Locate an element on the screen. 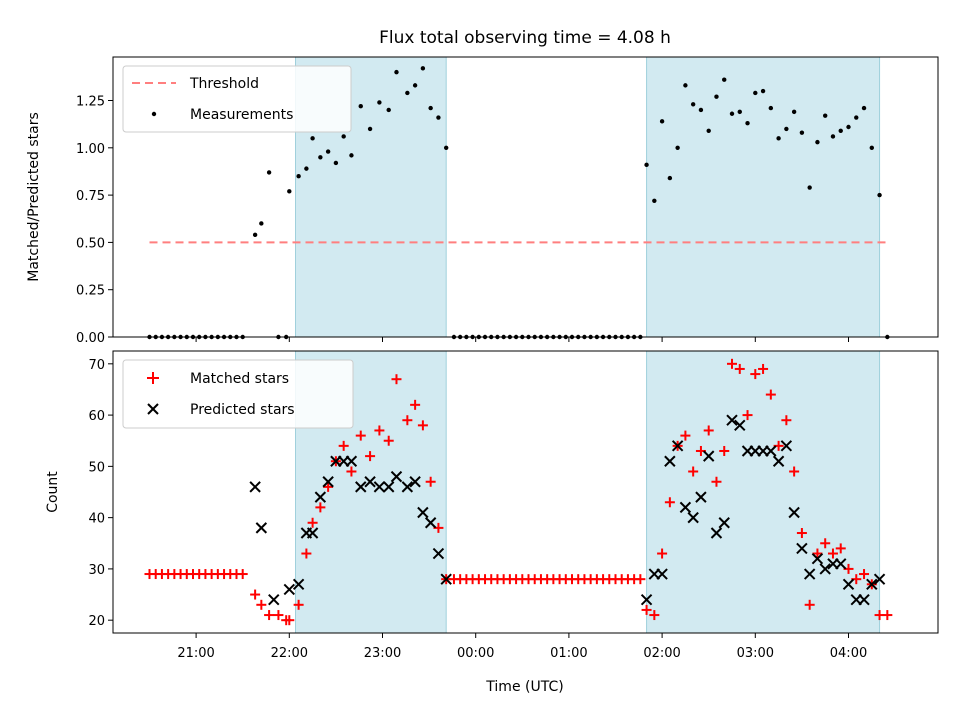  x-tick-label: 03:00 is located at coordinates (755, 653).